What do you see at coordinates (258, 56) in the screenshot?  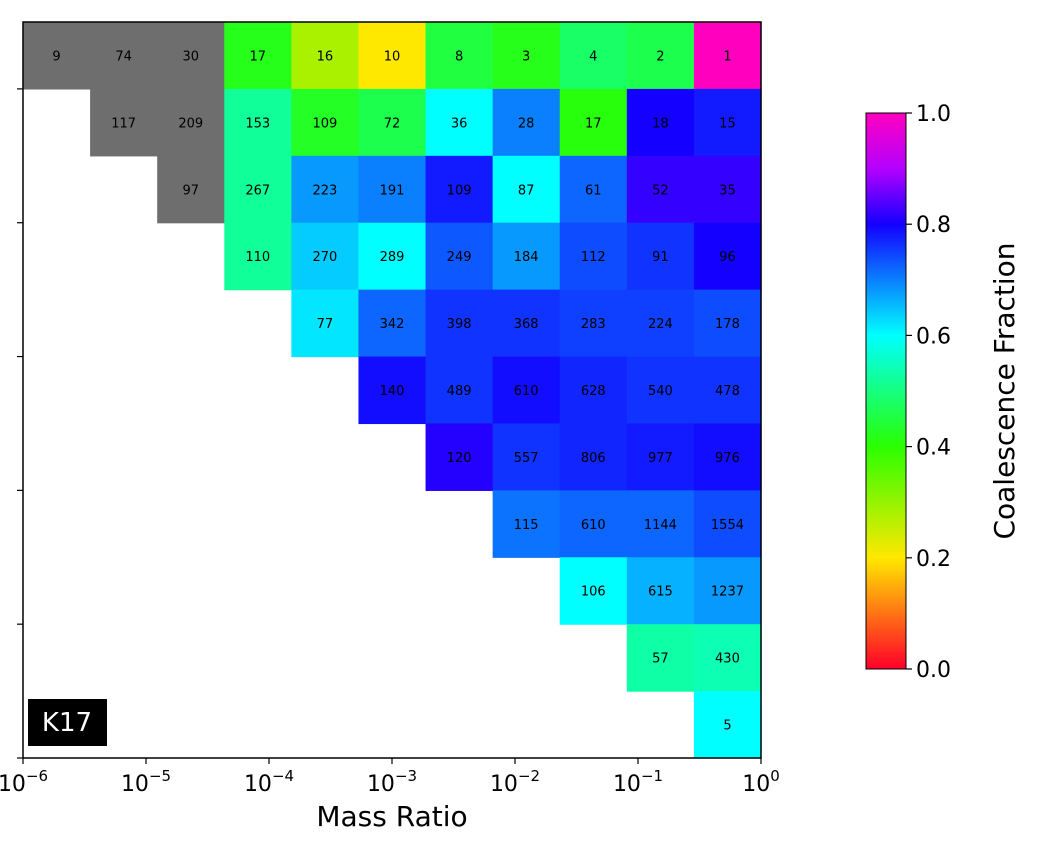 I see `cell-count-label: 17` at bounding box center [258, 56].